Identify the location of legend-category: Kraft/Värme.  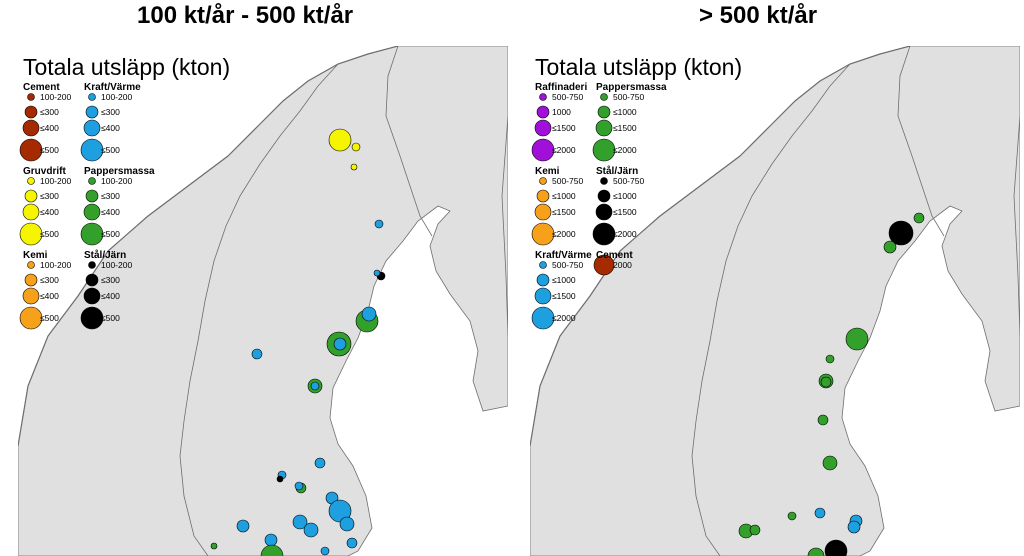
(112, 87).